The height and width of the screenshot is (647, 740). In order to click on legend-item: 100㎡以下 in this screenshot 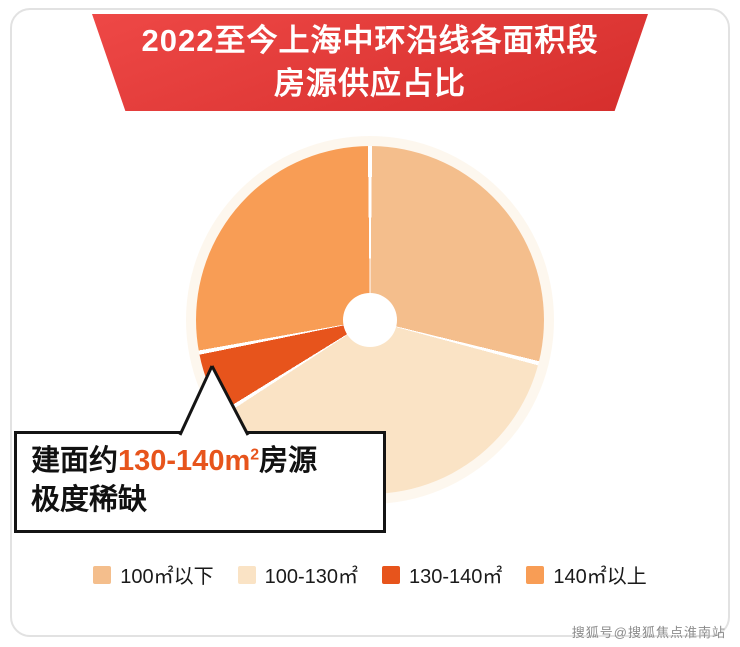, I will do `click(153, 574)`.